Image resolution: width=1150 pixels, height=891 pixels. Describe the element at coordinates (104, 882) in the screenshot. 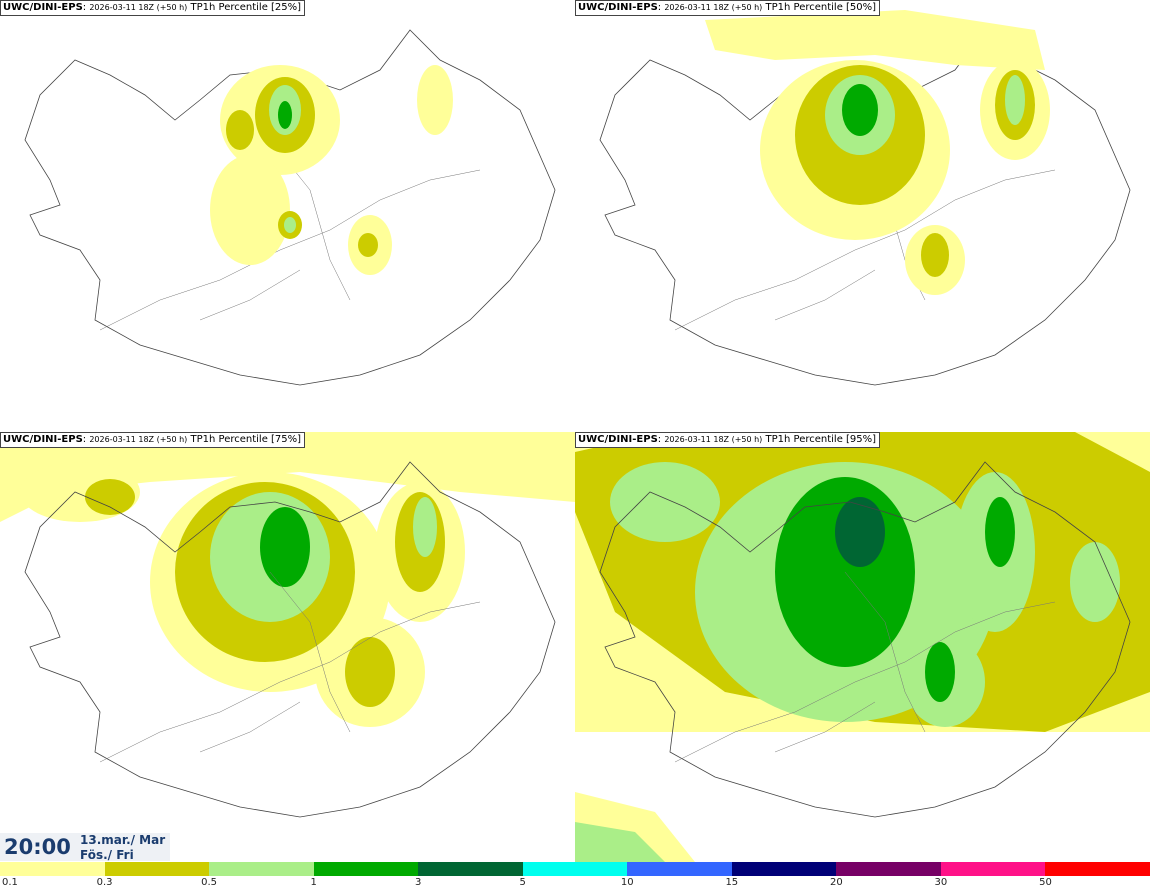

I see `colorbar-tick-label: 0.3` at that location.